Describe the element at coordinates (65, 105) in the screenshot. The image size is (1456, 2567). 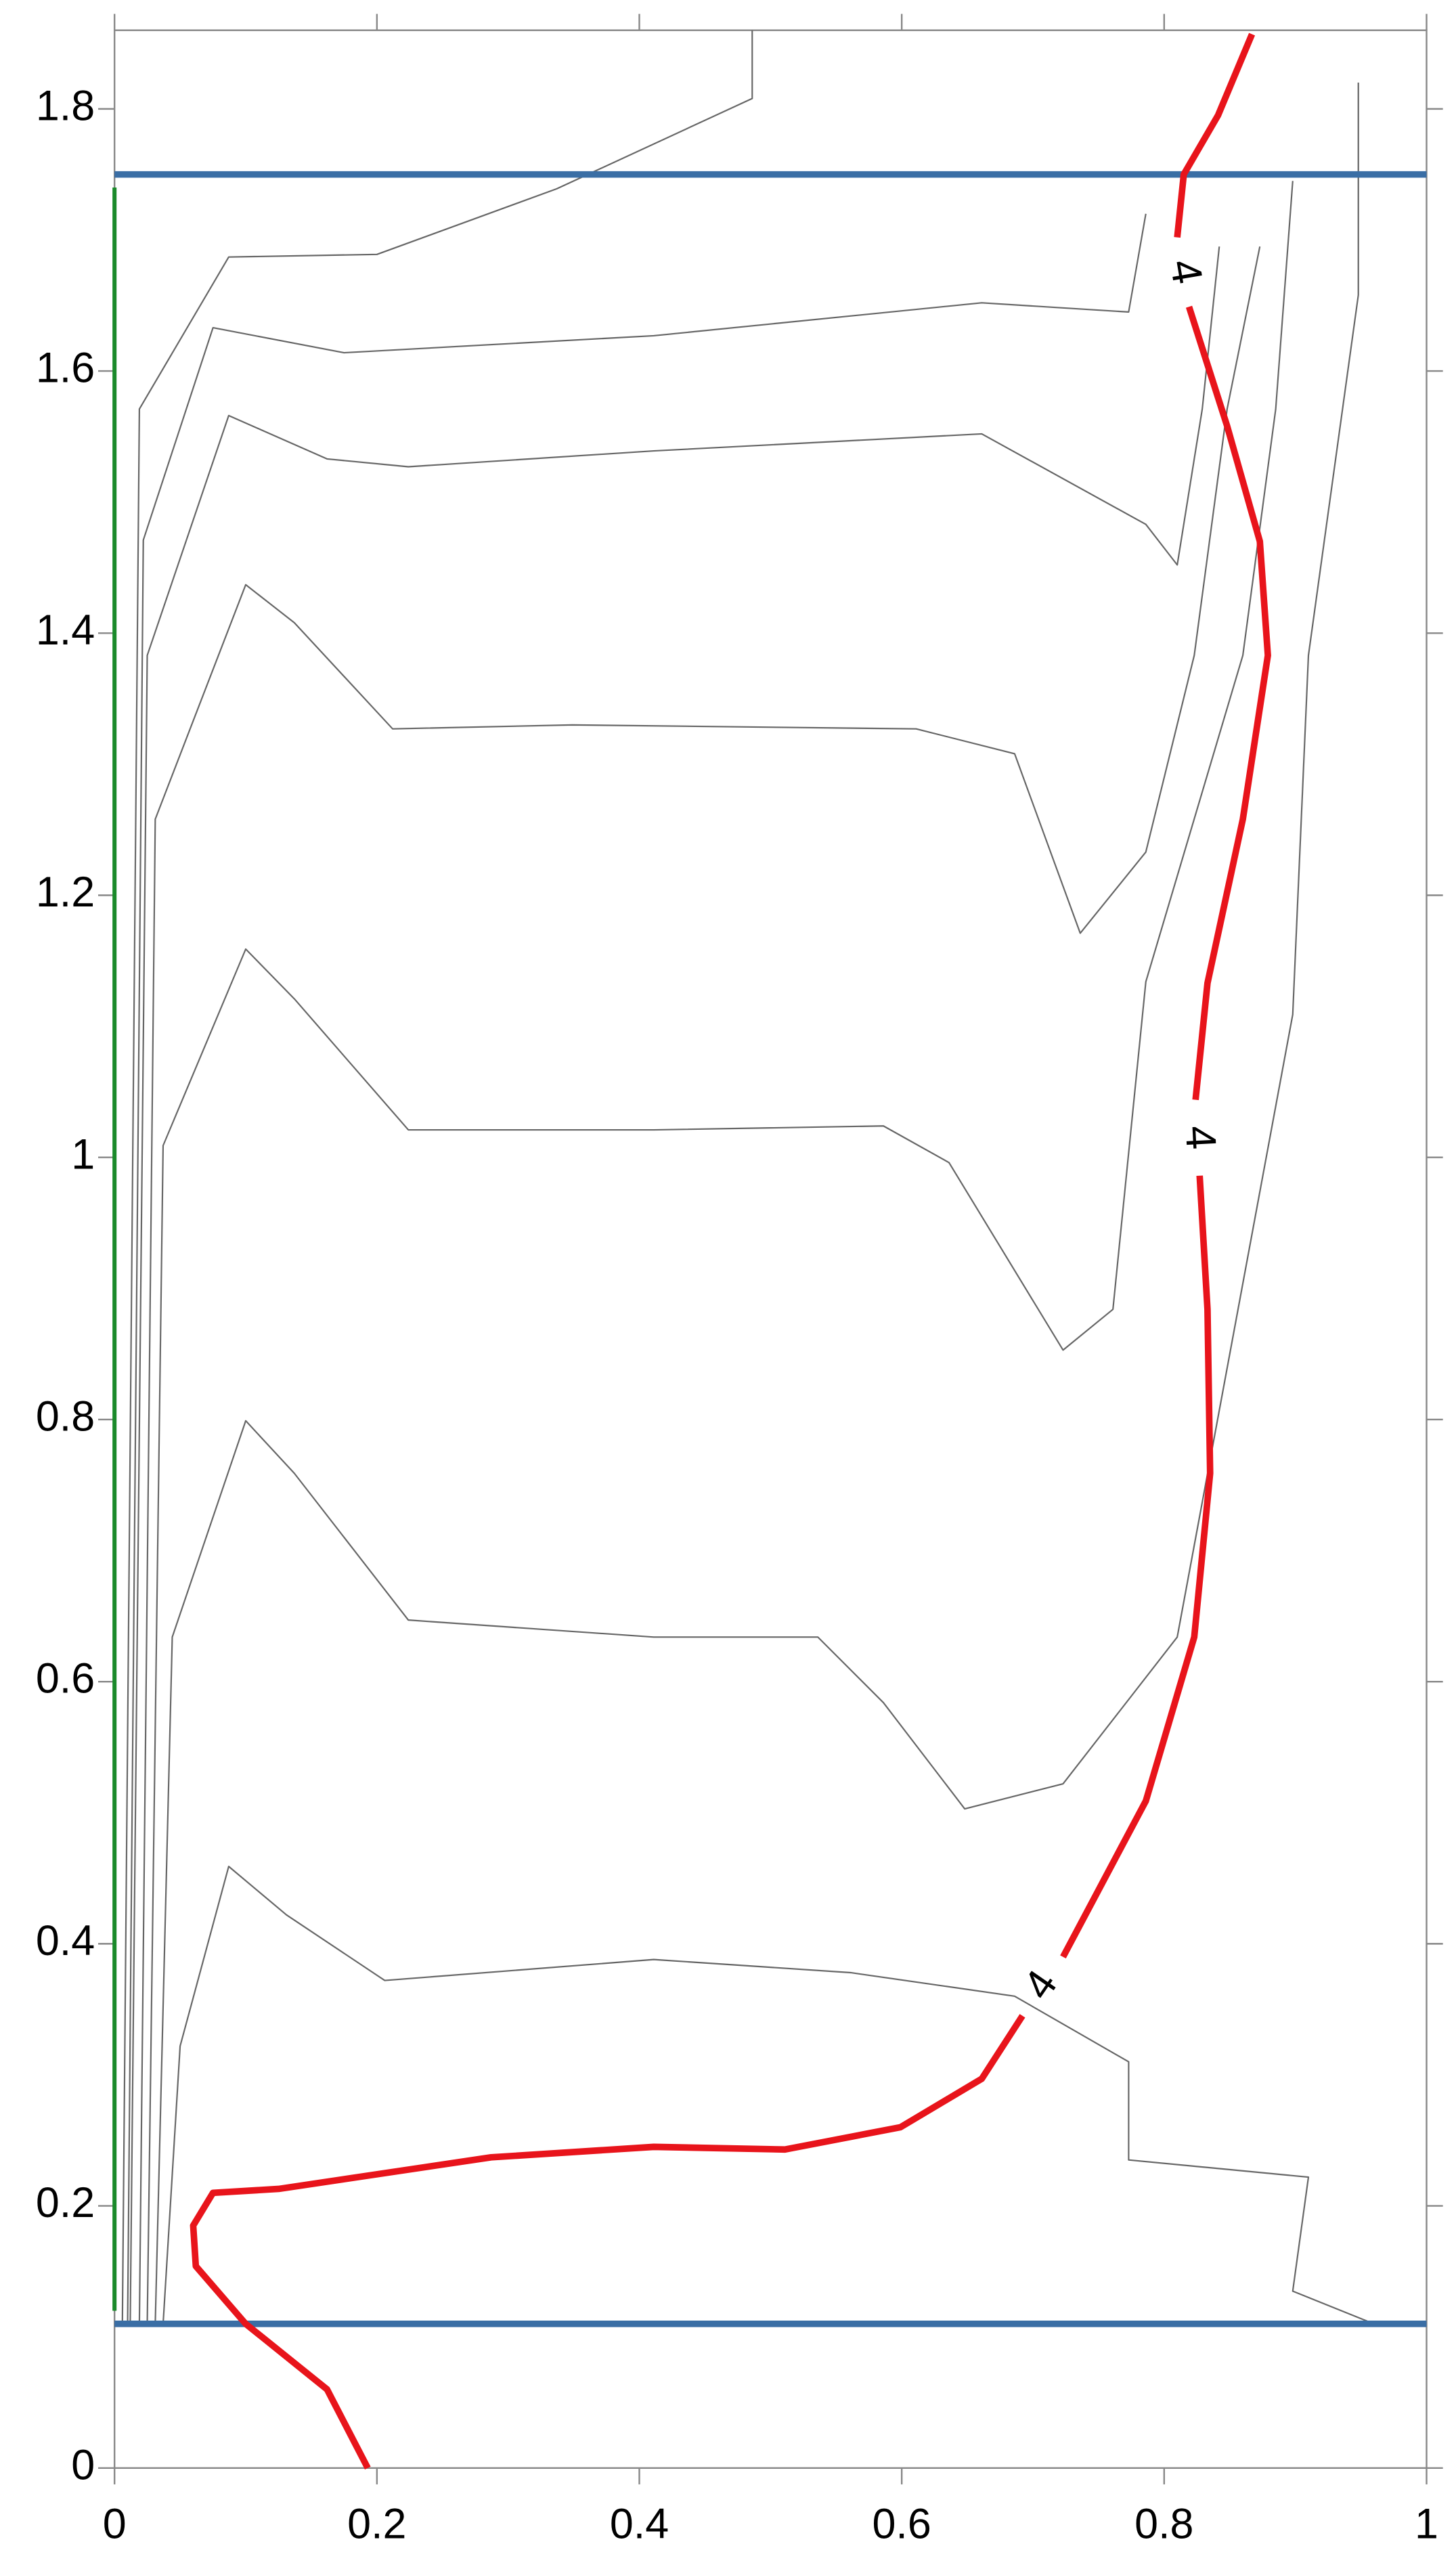
I see `y-tick-label: 1.8` at that location.